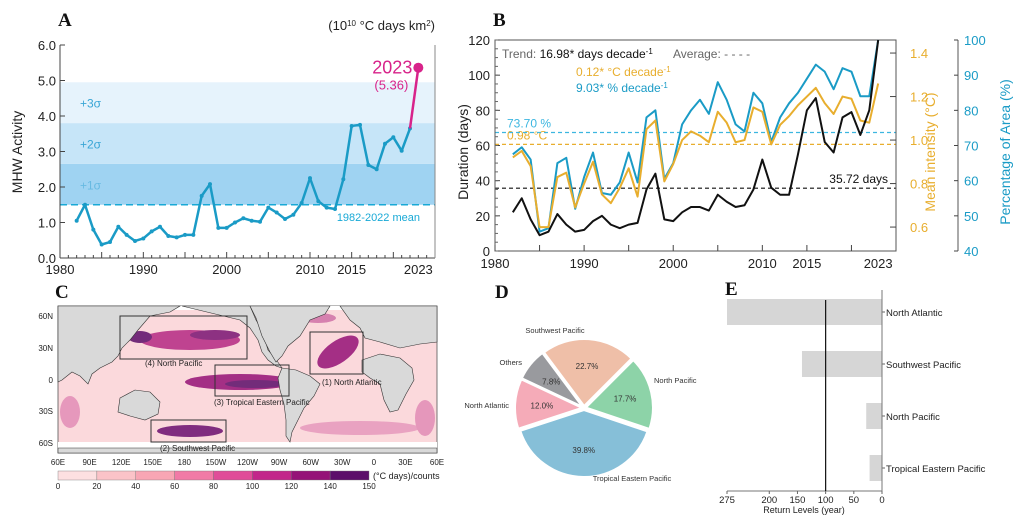 The width and height of the screenshot is (1021, 522). Describe the element at coordinates (121, 462) in the screenshot. I see `map-lon-label: 120E` at that location.